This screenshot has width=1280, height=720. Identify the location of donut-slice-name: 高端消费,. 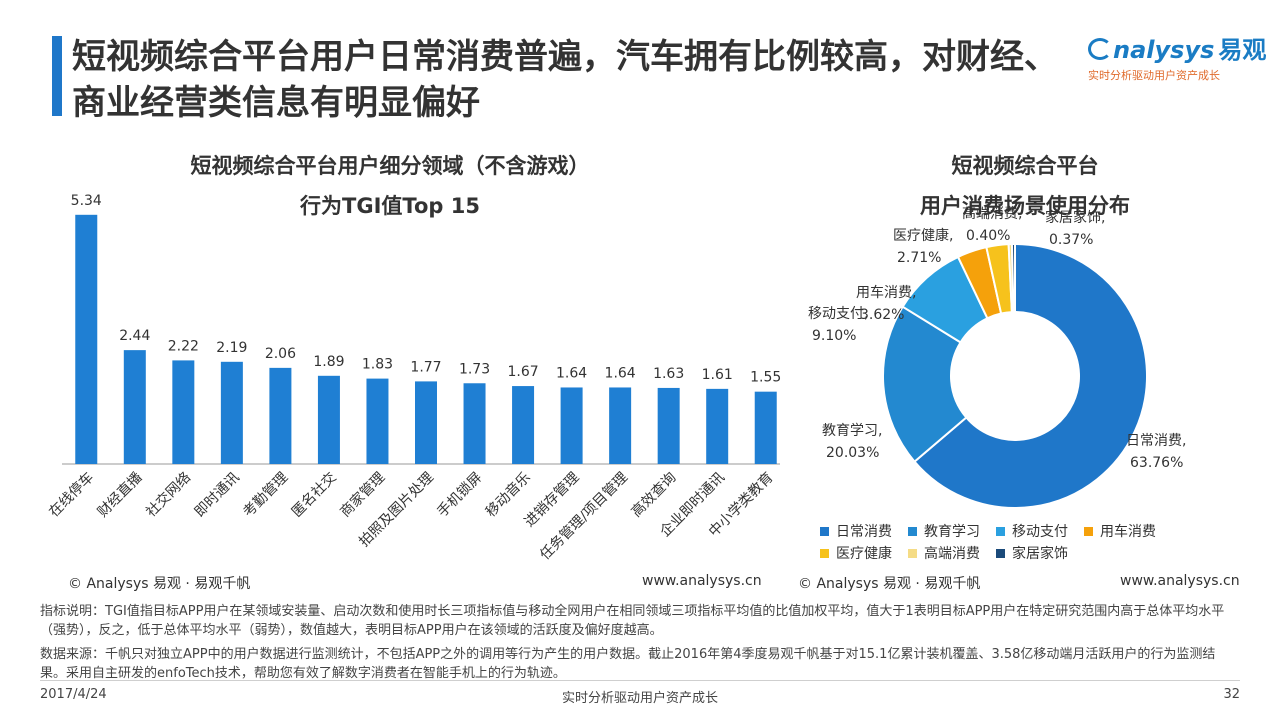
(992, 213).